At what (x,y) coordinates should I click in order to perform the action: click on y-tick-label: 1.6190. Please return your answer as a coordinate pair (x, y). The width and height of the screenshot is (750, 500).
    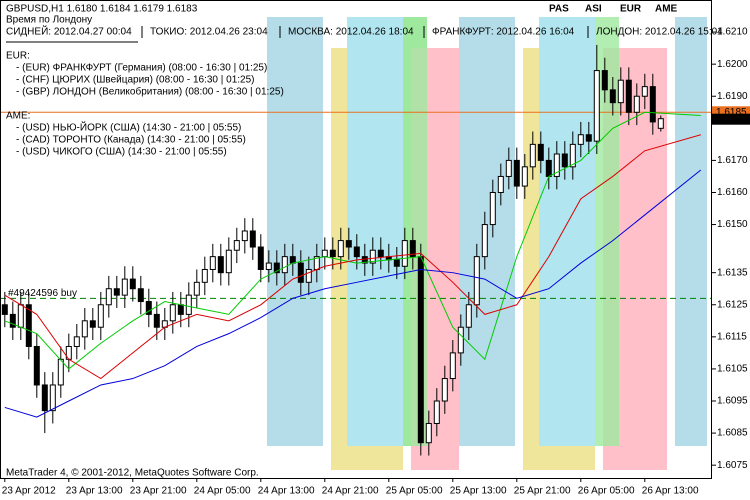
    Looking at the image, I should click on (732, 96).